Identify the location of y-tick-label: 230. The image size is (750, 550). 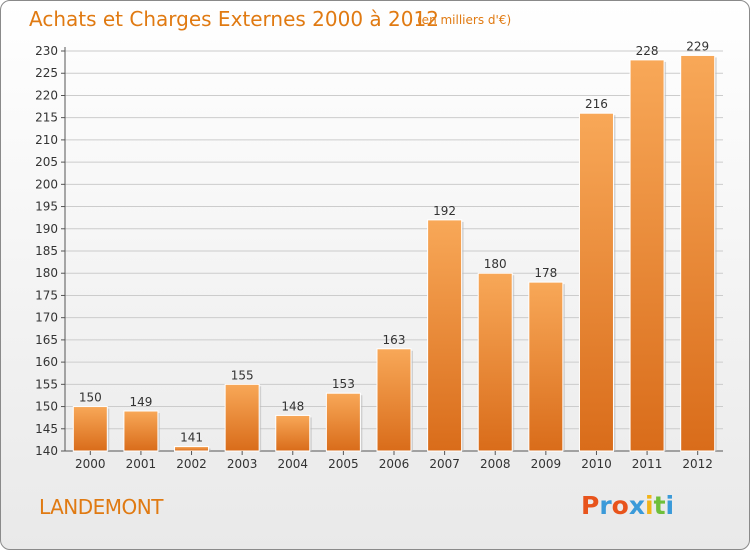
(46, 51).